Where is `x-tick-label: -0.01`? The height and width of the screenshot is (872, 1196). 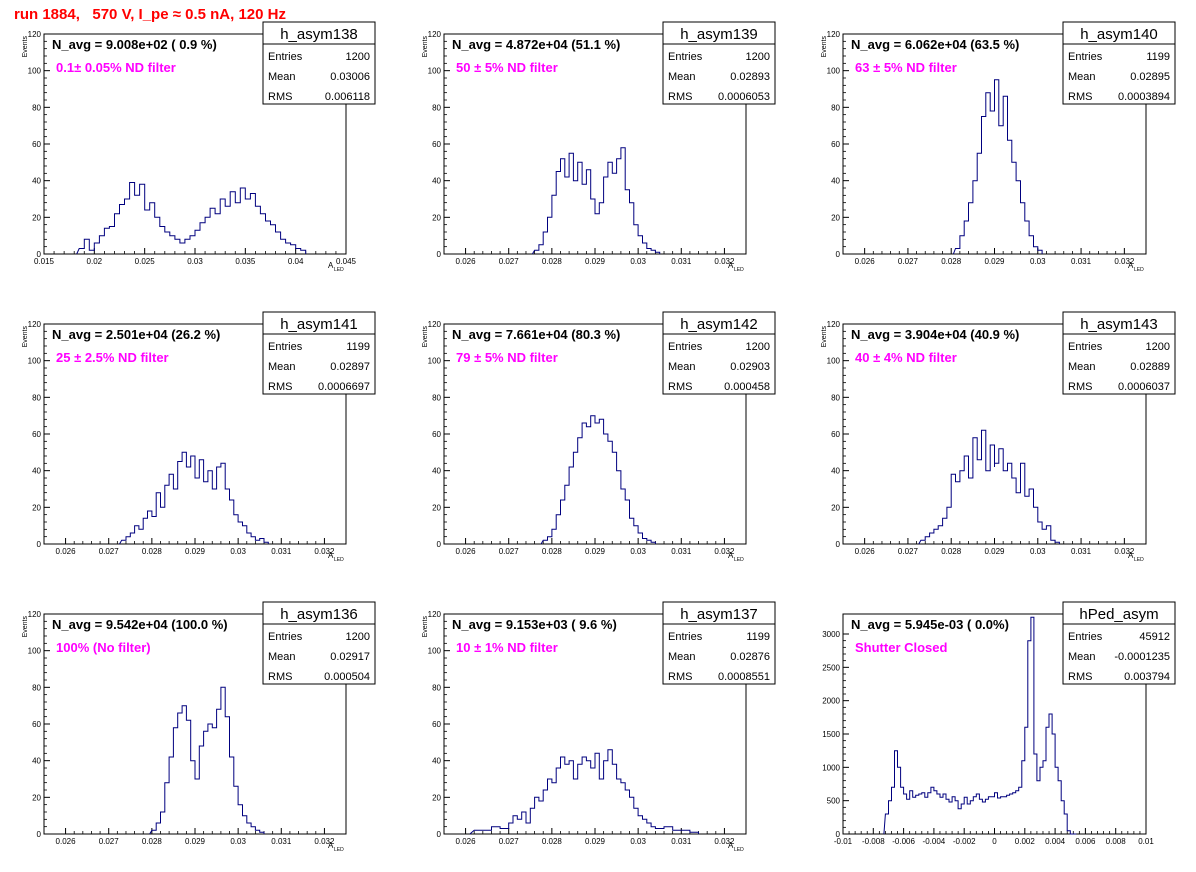
x-tick-label: -0.01 is located at coordinates (843, 841).